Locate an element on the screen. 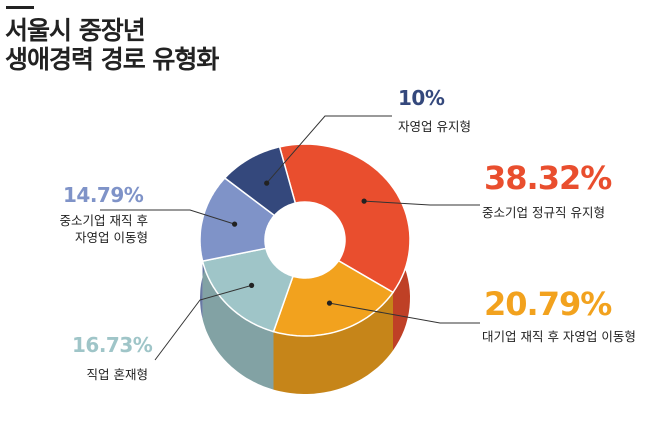 The image size is (665, 441). slice-1-side is located at coordinates (333, 343).